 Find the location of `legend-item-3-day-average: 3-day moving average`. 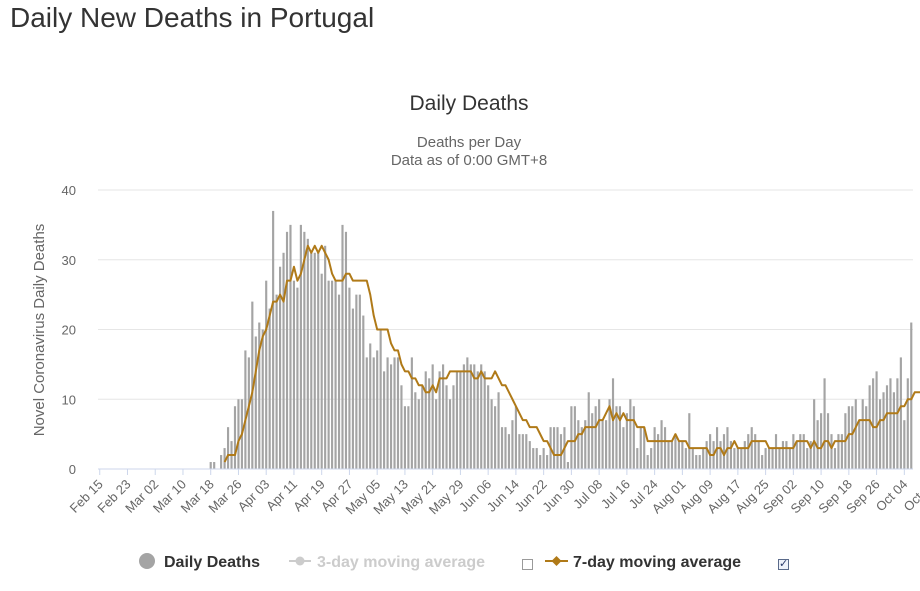

legend-item-3-day-average: 3-day moving average is located at coordinates (387, 562).